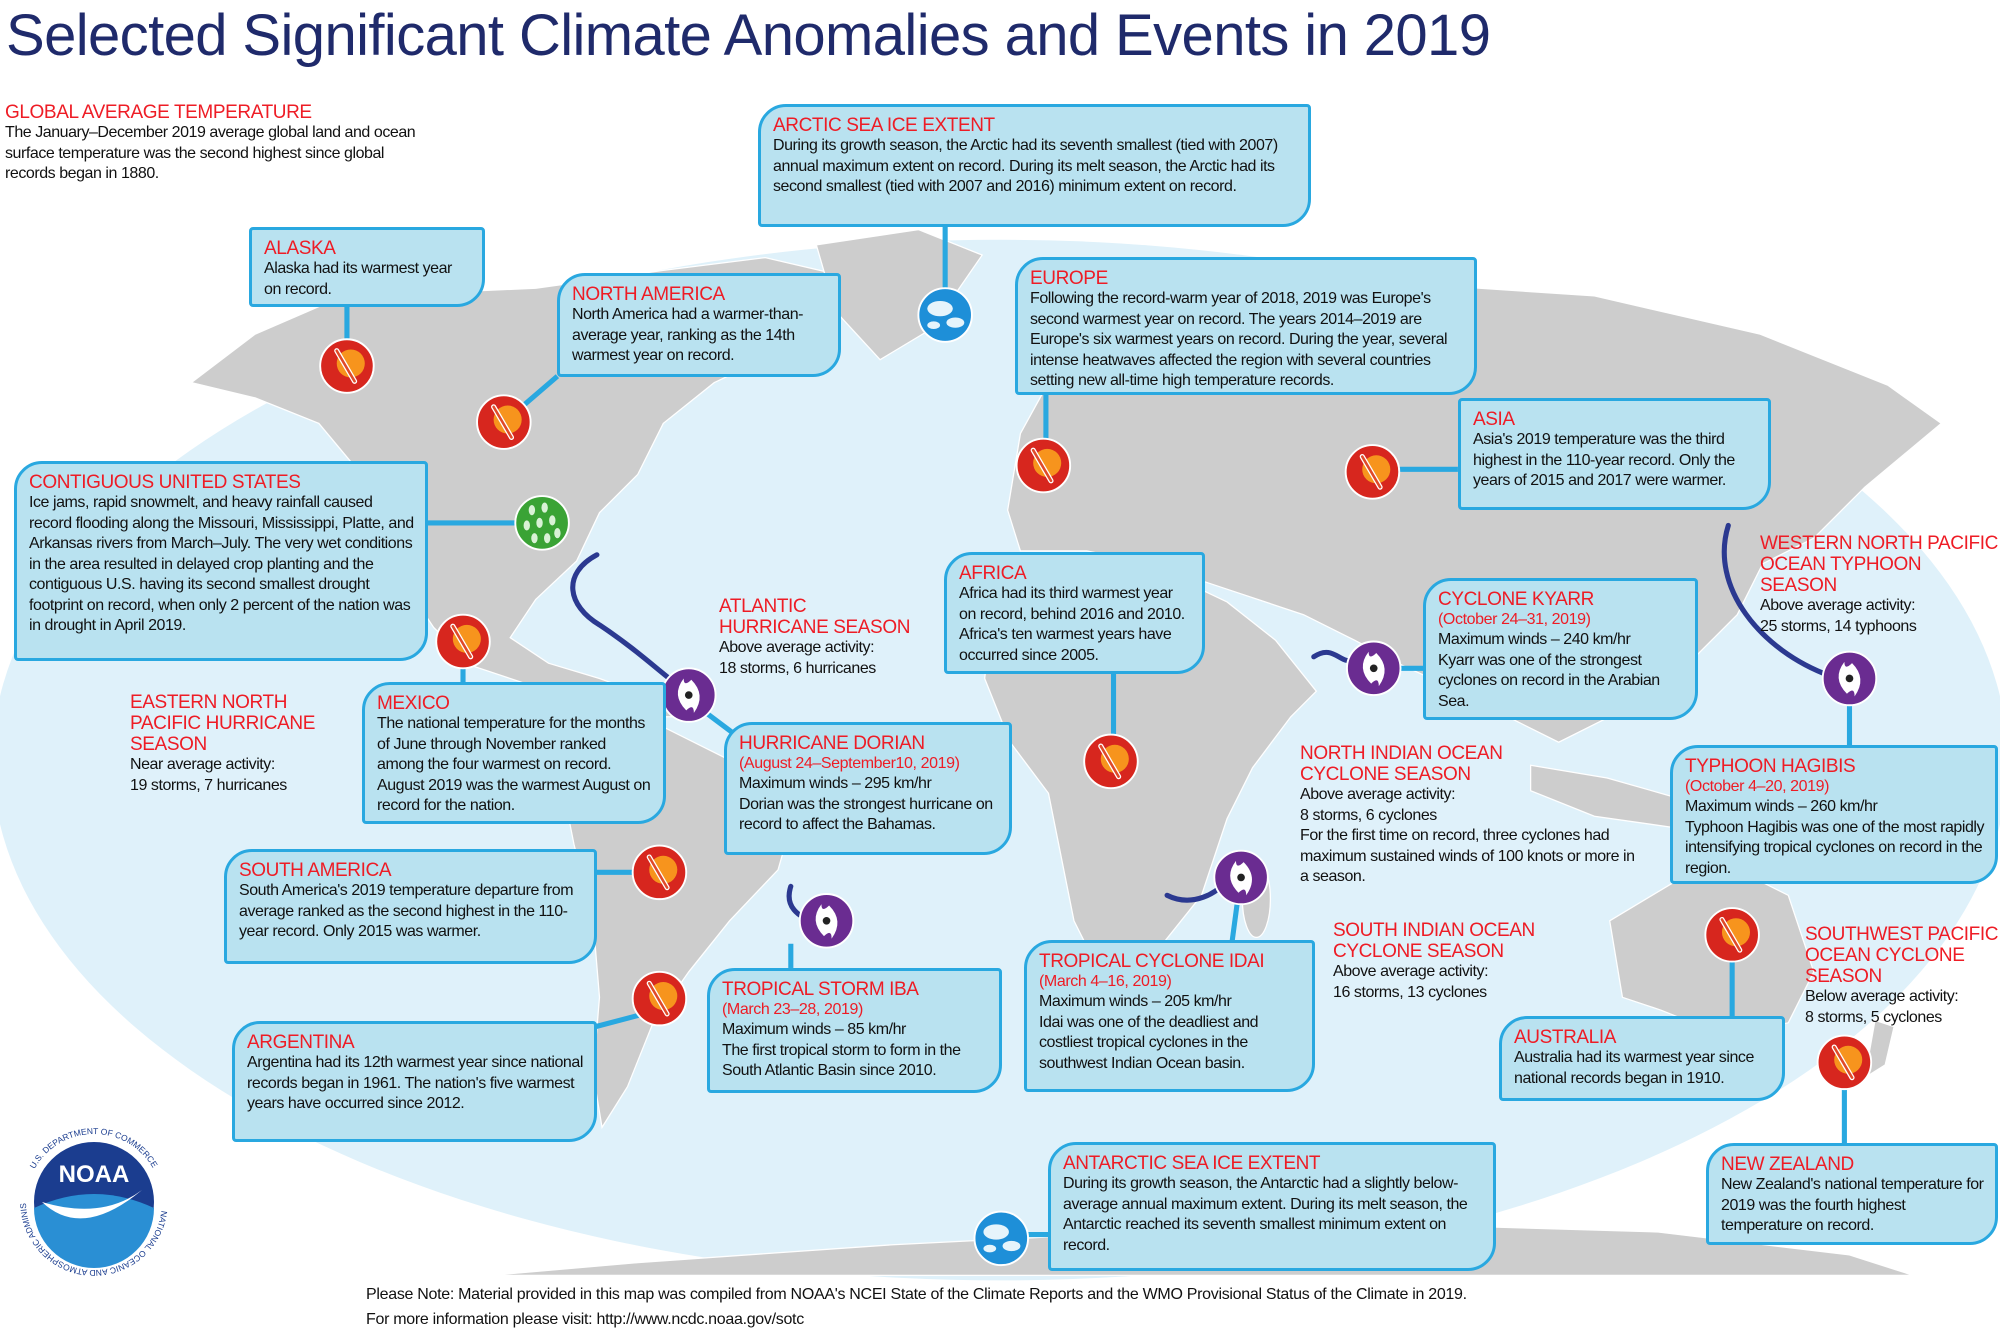 This screenshot has width=2000, height=1334. Describe the element at coordinates (1135, 1001) in the screenshot. I see `idai-winds: Maximum winds – 205 km/hr` at that location.